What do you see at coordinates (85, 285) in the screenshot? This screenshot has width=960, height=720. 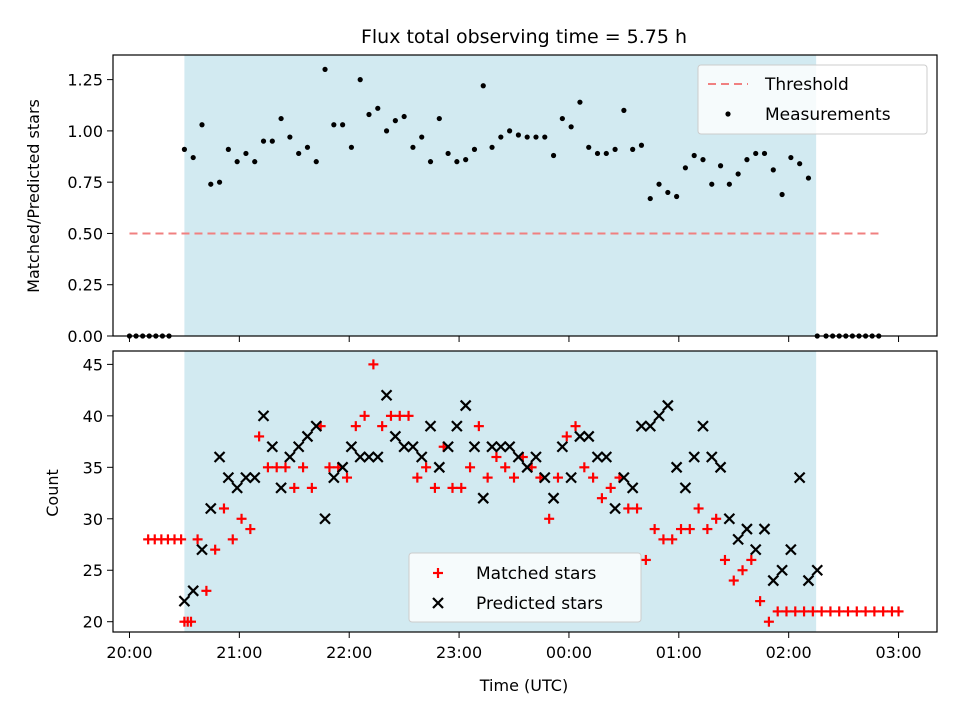 I see `top-y-tick-label: 0.25` at bounding box center [85, 285].